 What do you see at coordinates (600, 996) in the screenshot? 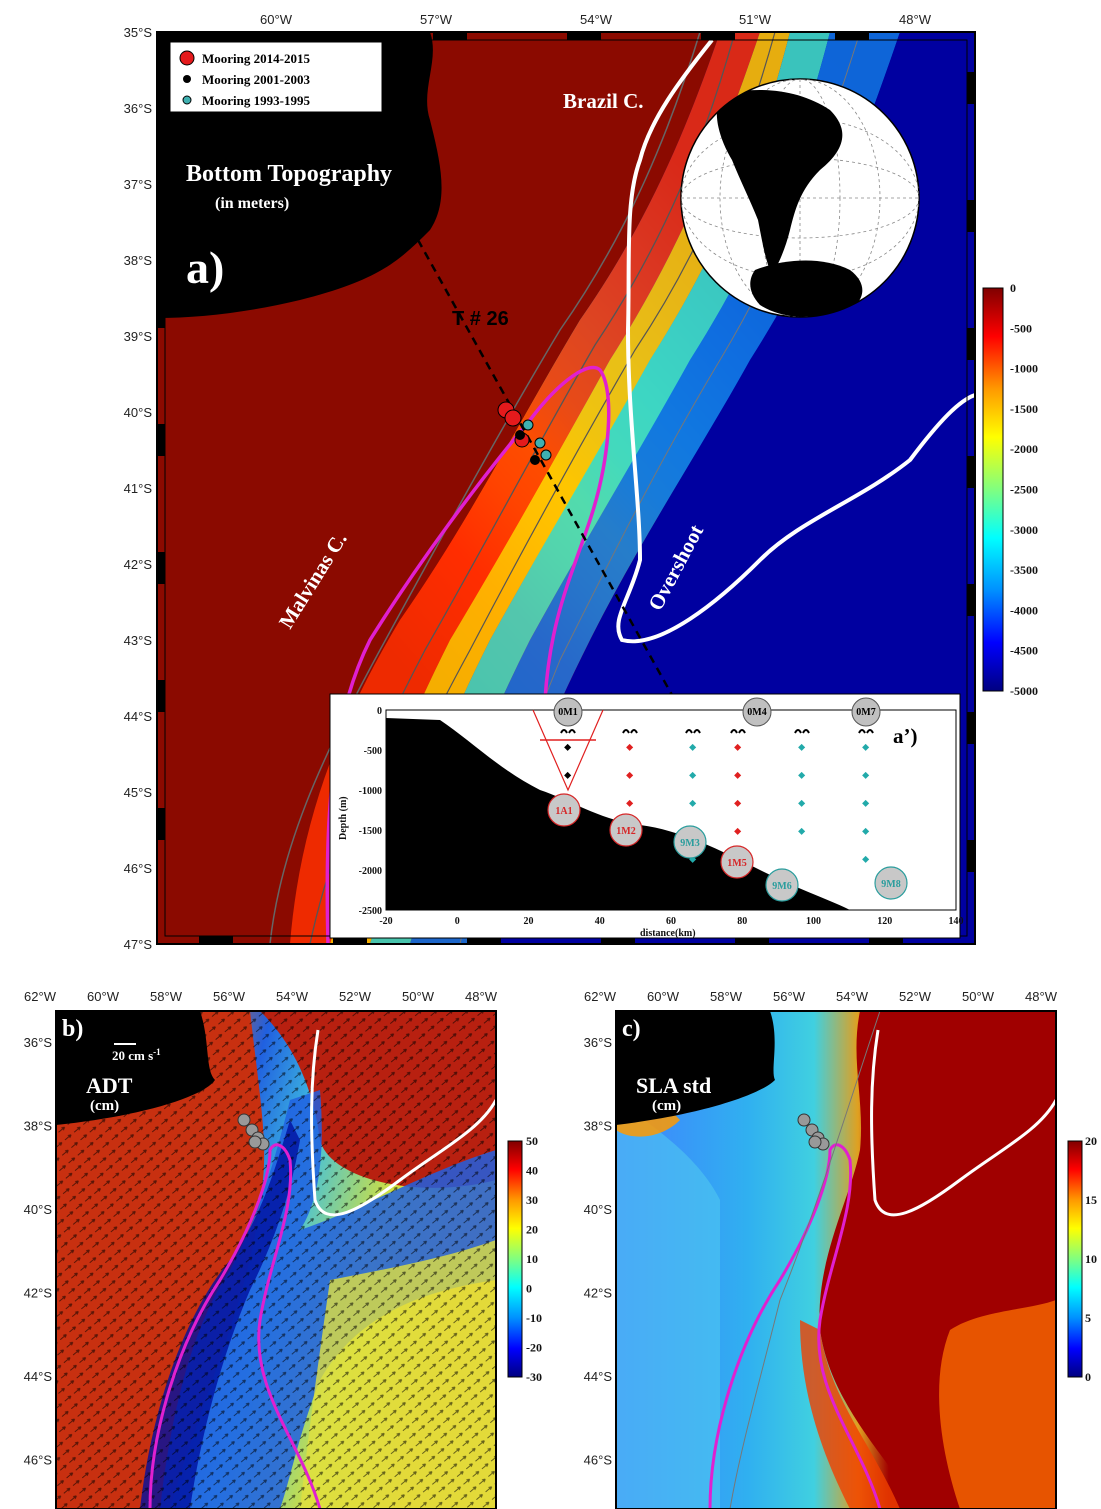
I see `lon-tick-label: 62°W` at bounding box center [600, 996].